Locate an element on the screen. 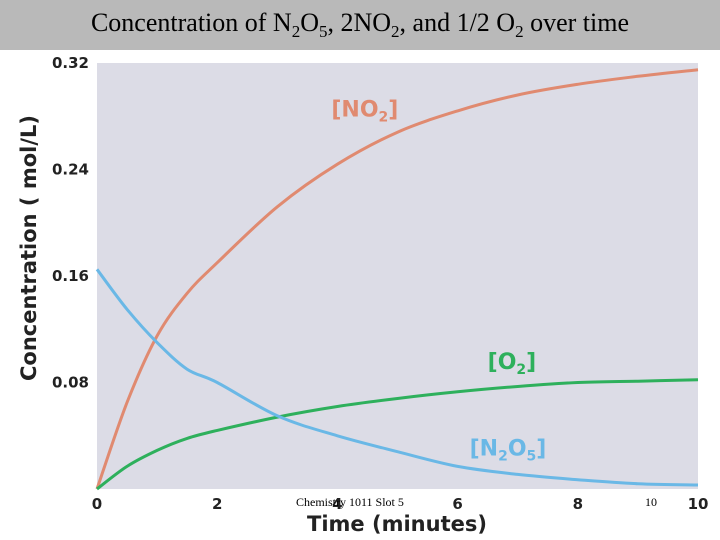  y-axis-label: Concentration ( mol/L) is located at coordinates (29, 248).